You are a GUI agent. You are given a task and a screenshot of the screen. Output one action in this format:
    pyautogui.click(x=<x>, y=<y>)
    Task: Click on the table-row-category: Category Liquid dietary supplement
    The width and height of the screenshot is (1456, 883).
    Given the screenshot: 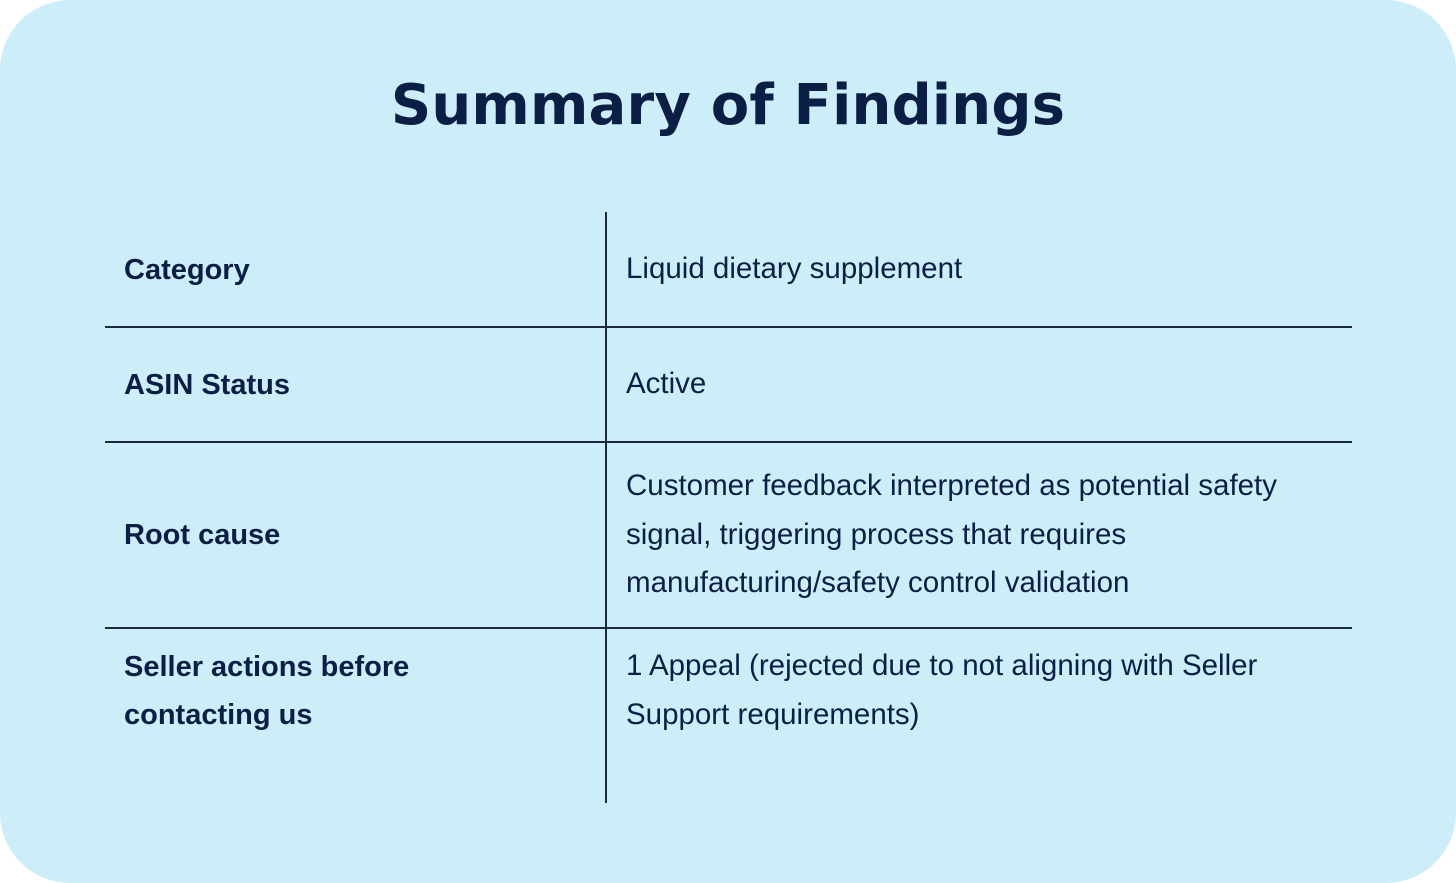 What is the action you would take?
    pyautogui.click(x=728, y=269)
    